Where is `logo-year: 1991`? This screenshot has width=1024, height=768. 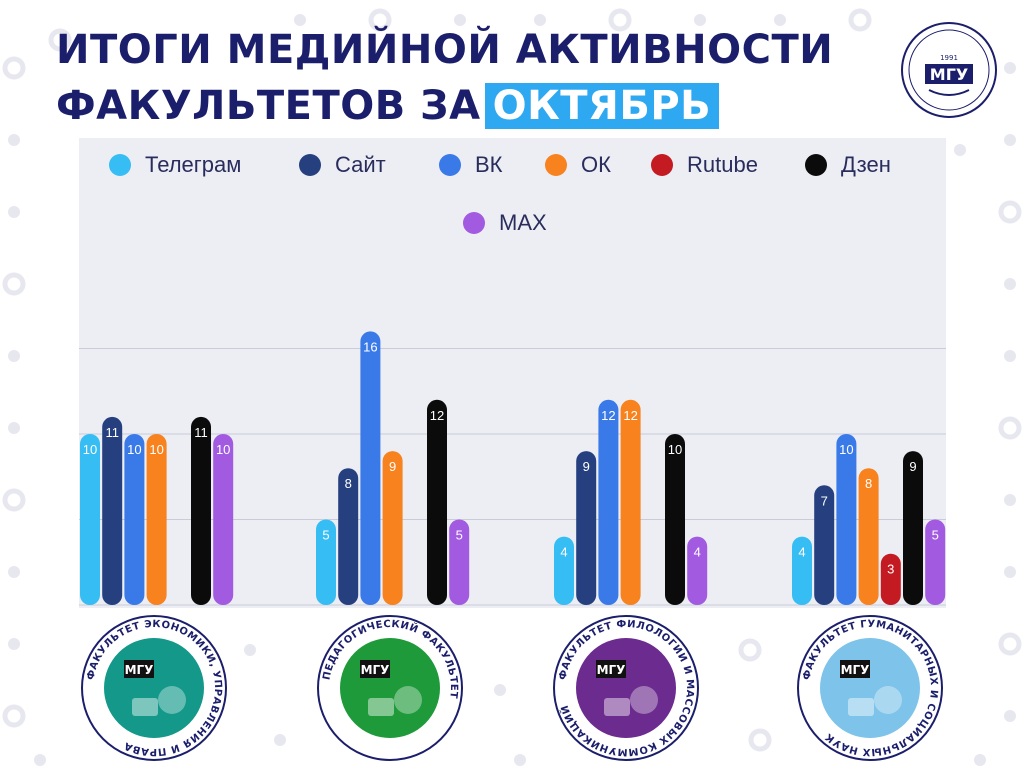
logo-year: 1991 is located at coordinates (949, 58).